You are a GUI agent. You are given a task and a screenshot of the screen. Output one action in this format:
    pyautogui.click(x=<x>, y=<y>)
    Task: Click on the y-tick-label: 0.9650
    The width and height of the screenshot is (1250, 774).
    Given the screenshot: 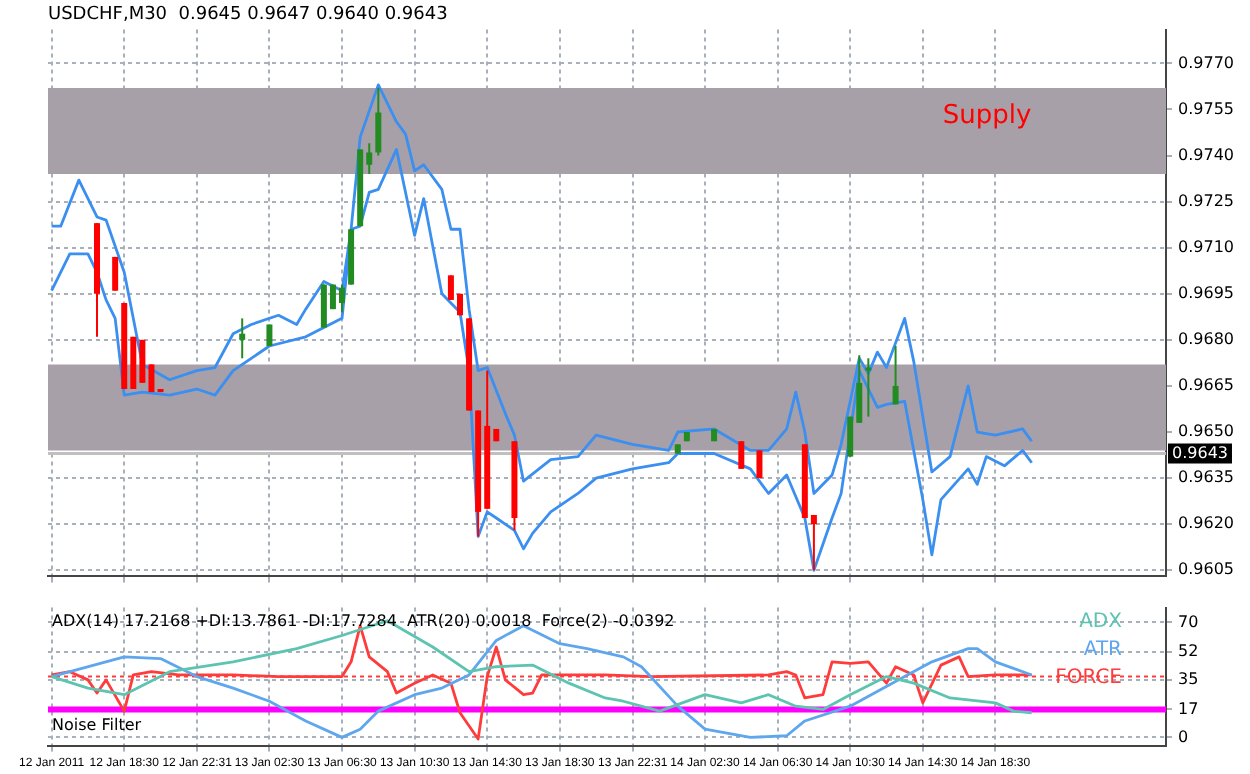 What is the action you would take?
    pyautogui.click(x=1206, y=431)
    